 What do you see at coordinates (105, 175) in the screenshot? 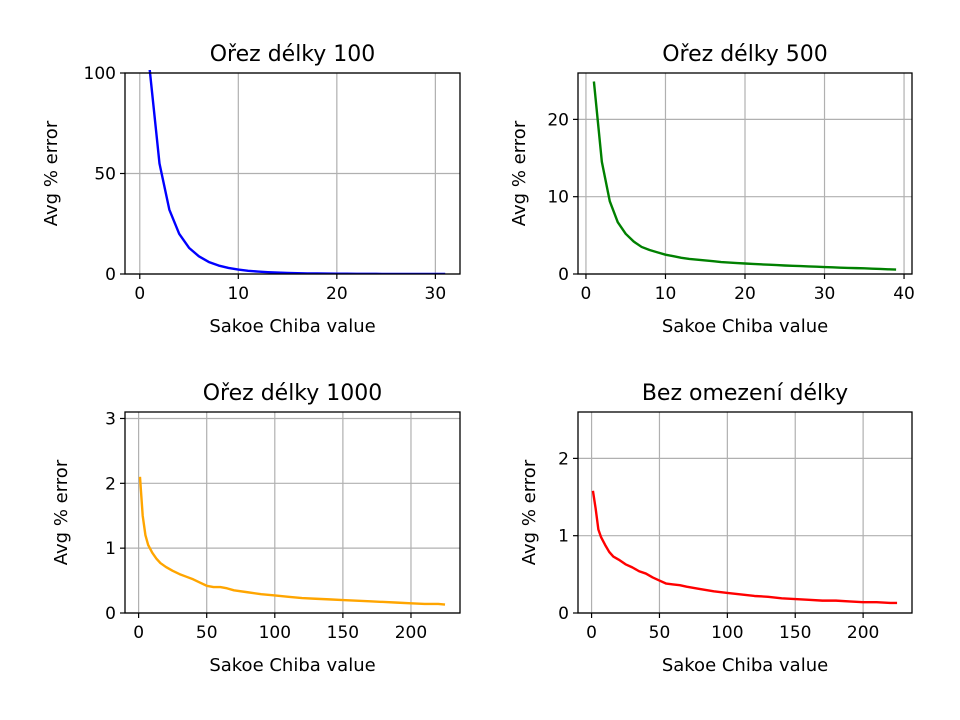
I see `y-tick-label: 50` at bounding box center [105, 175].